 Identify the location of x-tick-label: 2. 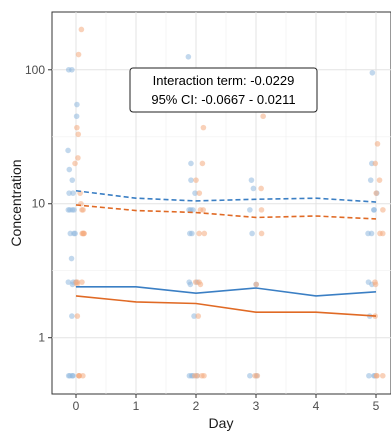
(196, 406).